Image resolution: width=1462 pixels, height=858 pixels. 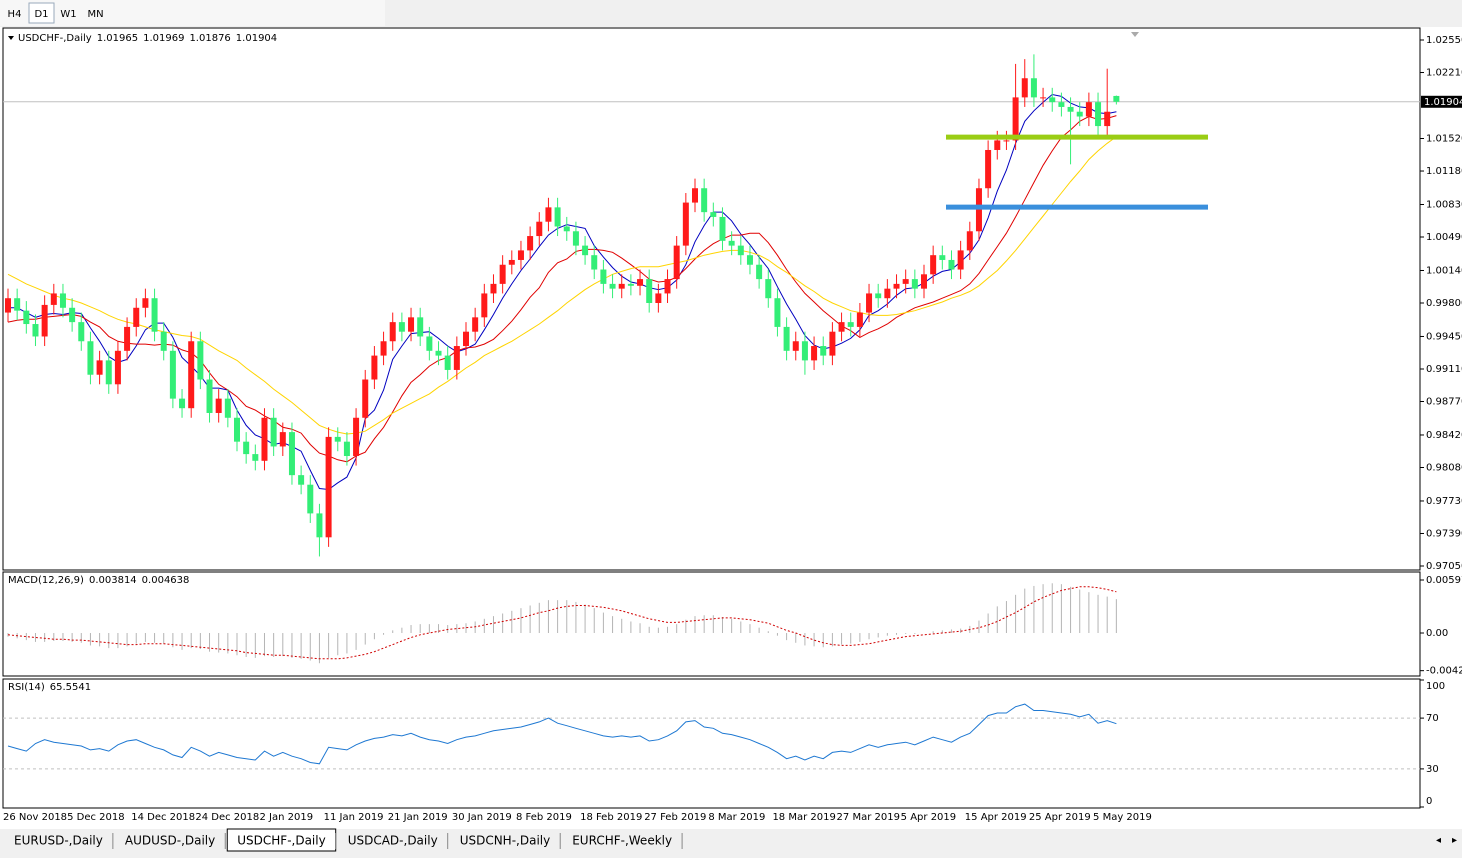 I want to click on timeframe-button: D1, so click(x=41, y=14).